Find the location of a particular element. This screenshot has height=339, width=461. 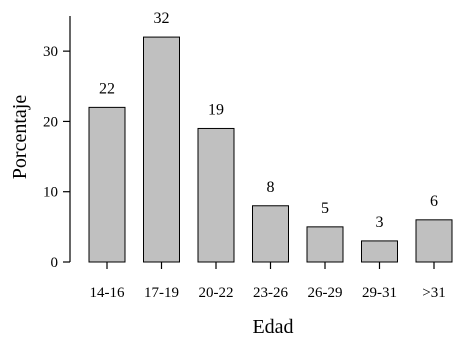

x-tick-label: >31 is located at coordinates (433, 293).